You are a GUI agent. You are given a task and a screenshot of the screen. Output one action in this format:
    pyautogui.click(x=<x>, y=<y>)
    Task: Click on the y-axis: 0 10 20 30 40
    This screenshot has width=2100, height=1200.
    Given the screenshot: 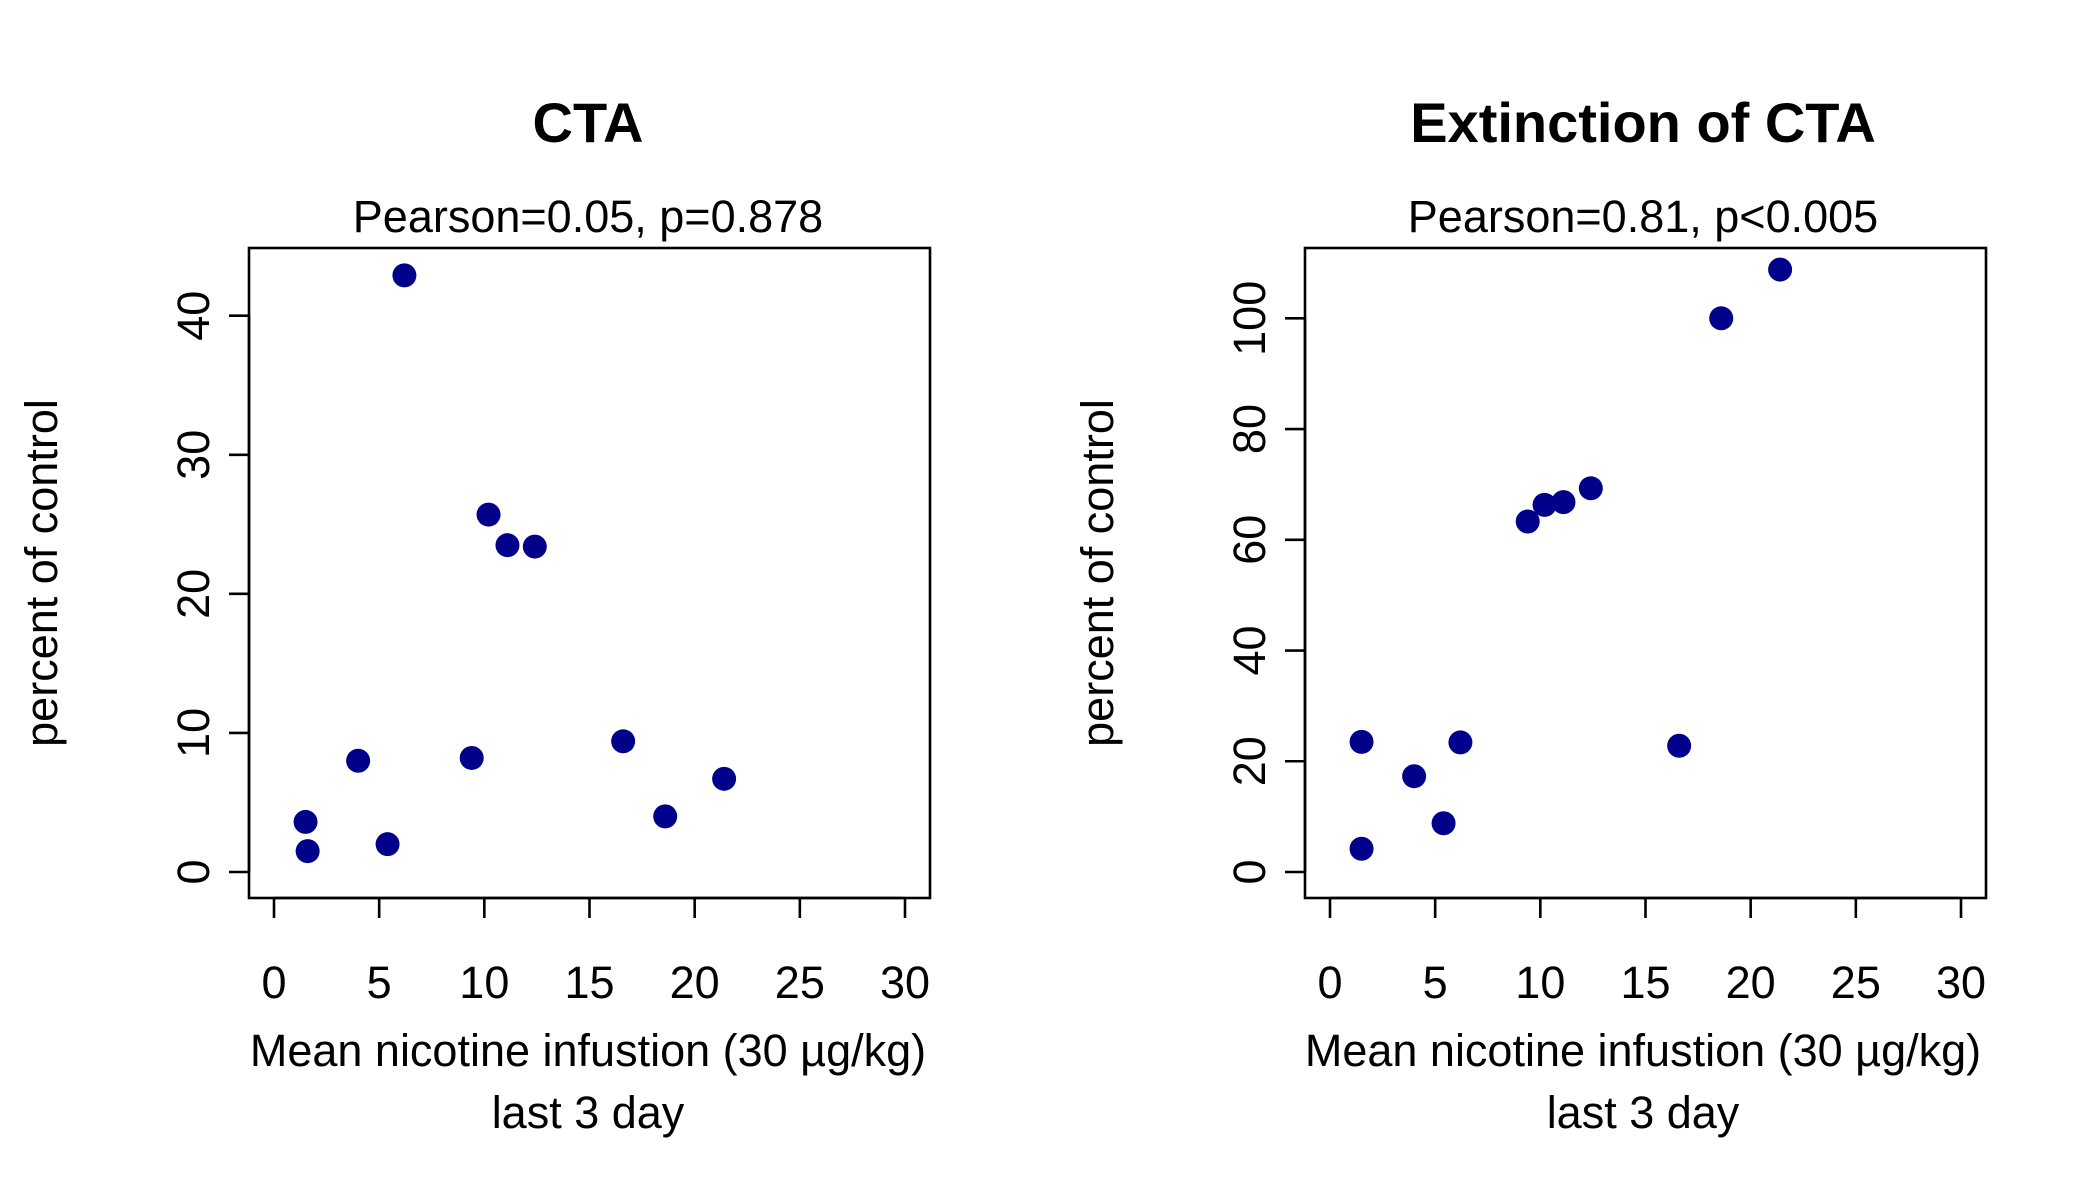 What is the action you would take?
    pyautogui.click(x=209, y=588)
    